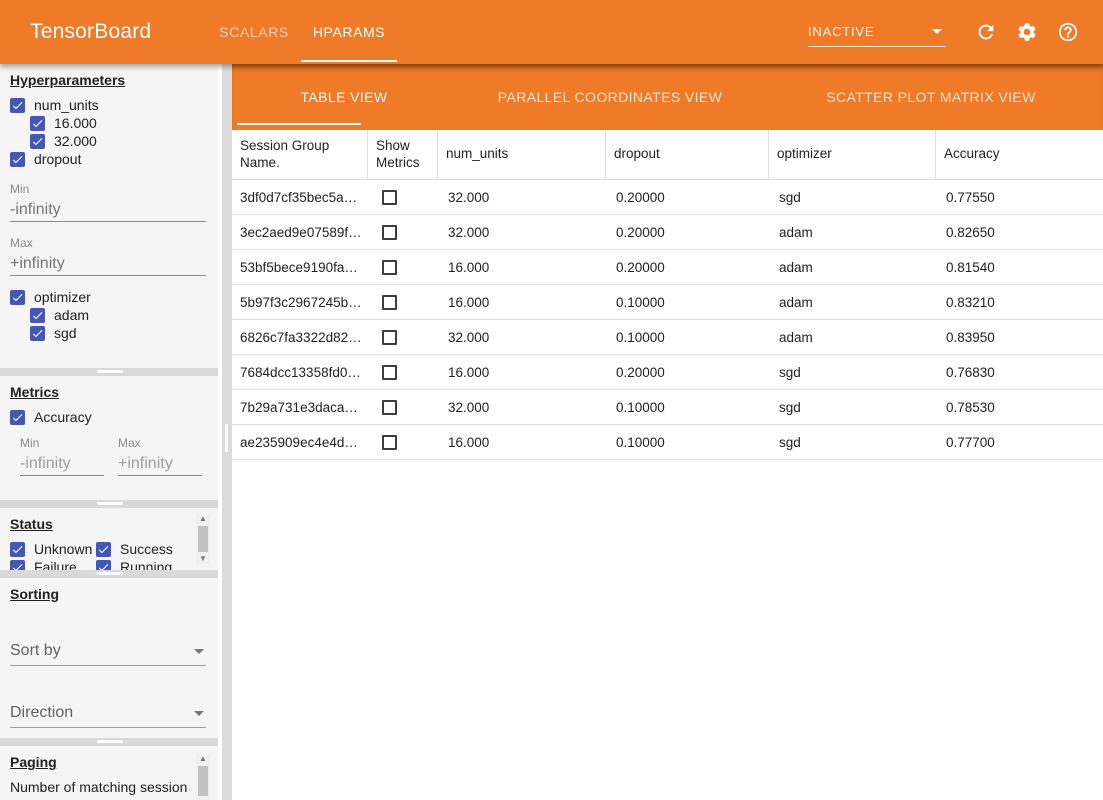 The image size is (1103, 800). Describe the element at coordinates (877, 32) in the screenshot. I see `run-status-dropdown: INACTIVE` at that location.